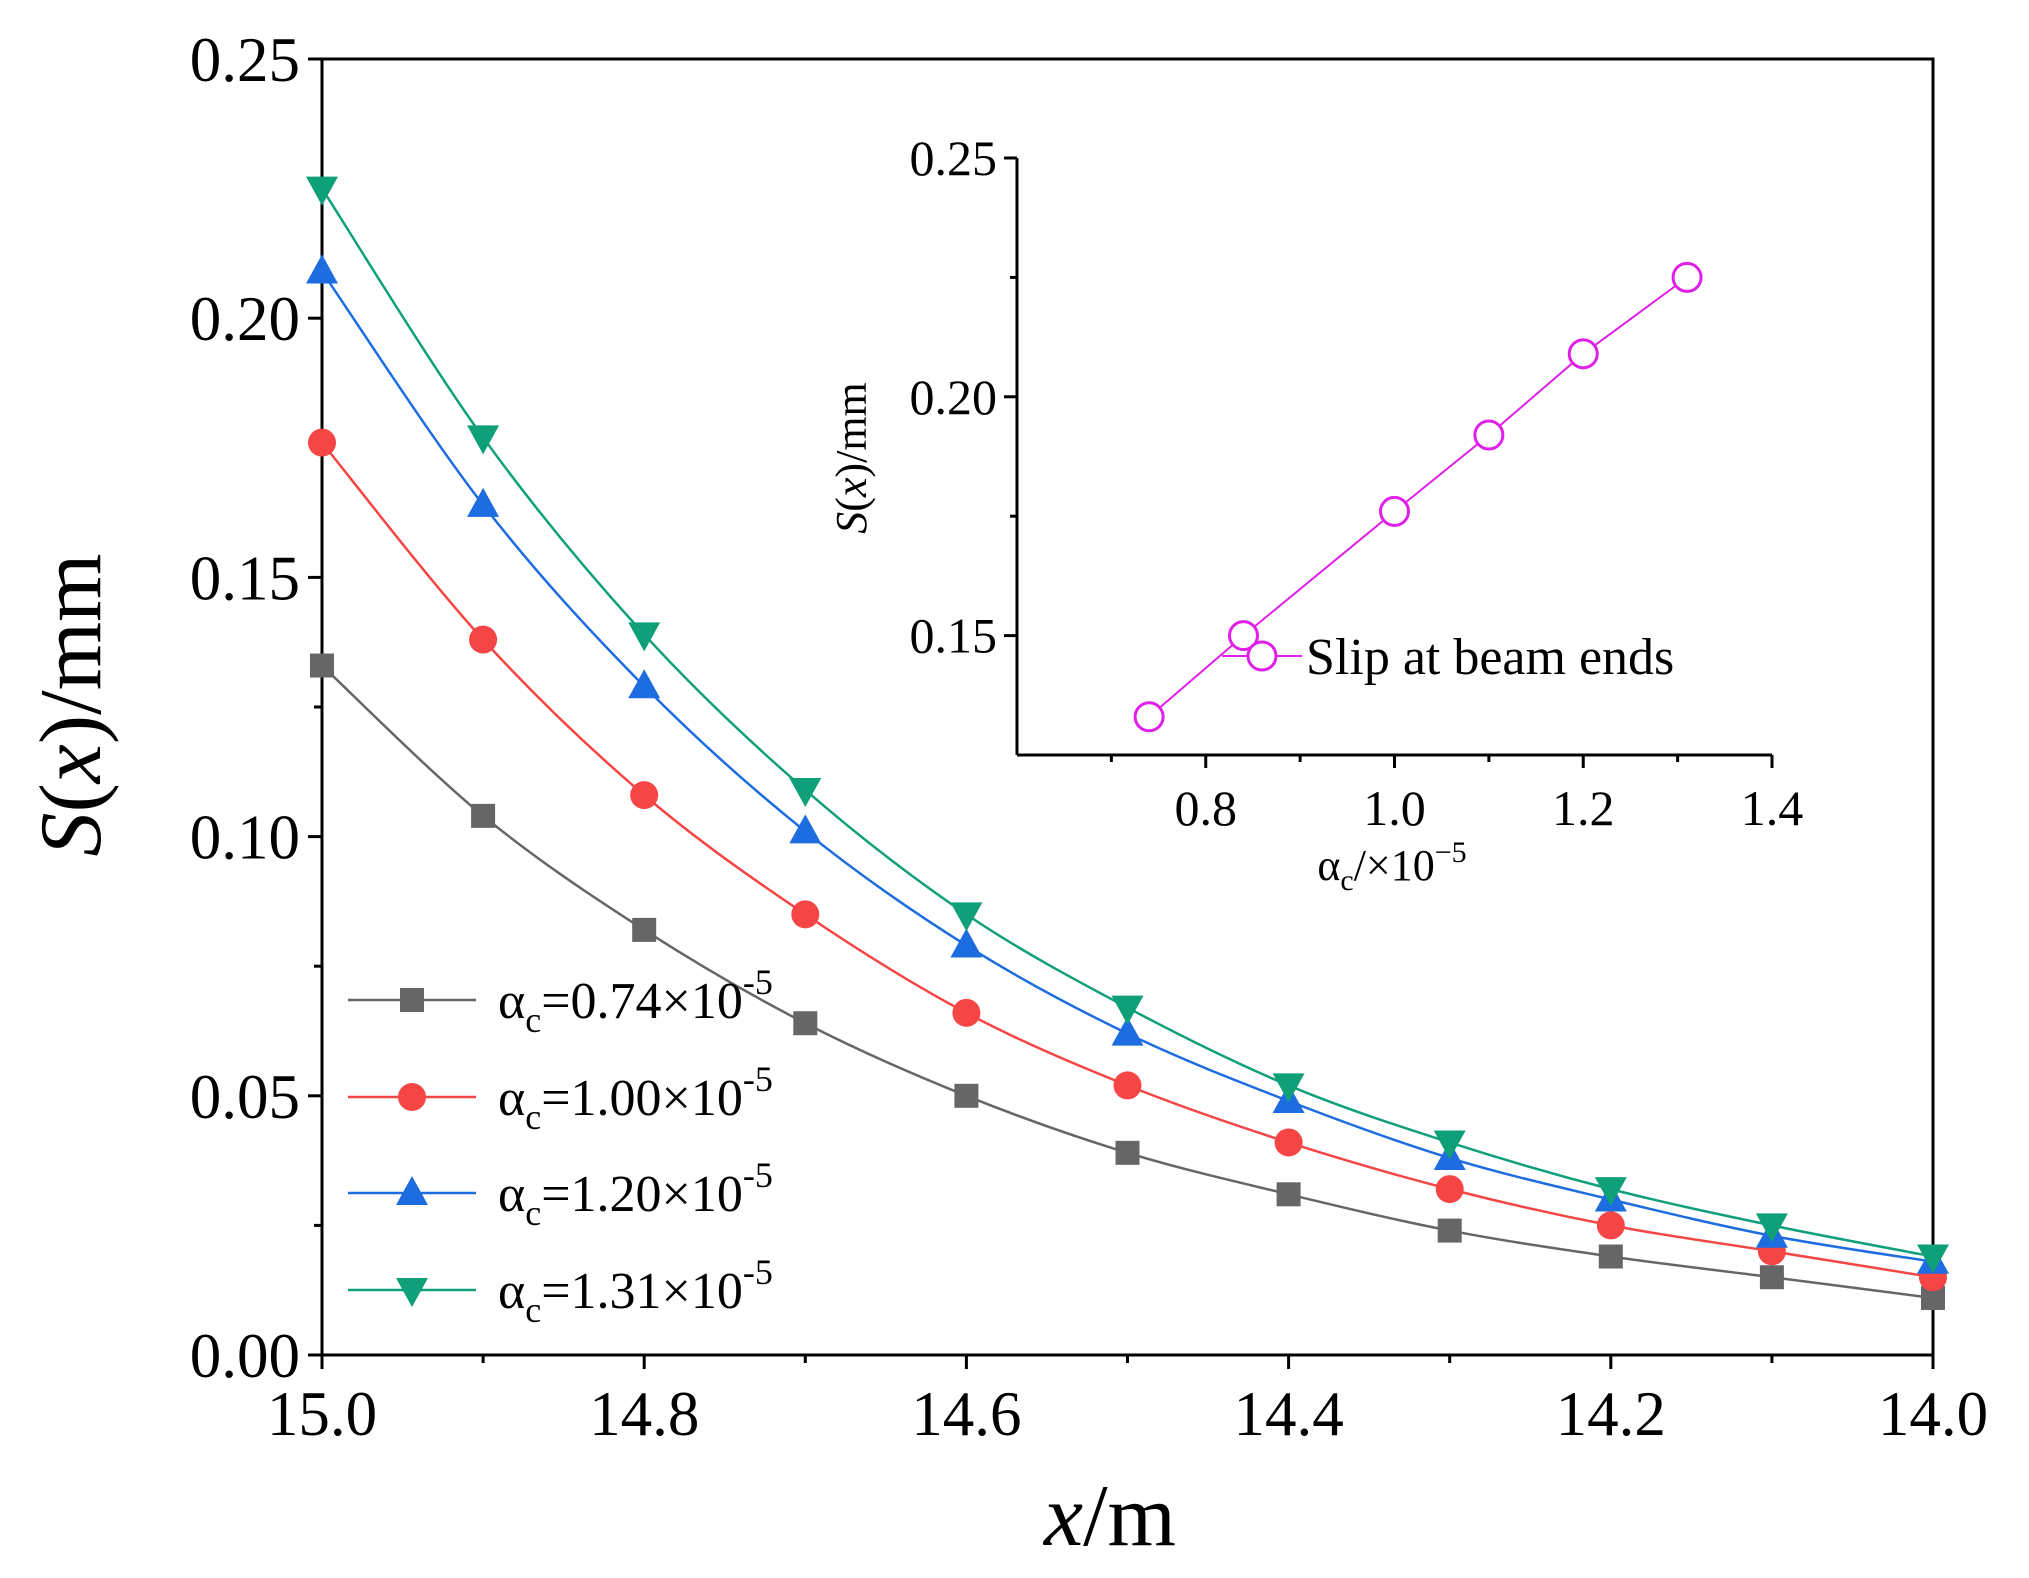 This screenshot has width=2029, height=1578. Describe the element at coordinates (1772, 808) in the screenshot. I see `inset-x-tick-label: 1.4` at that location.